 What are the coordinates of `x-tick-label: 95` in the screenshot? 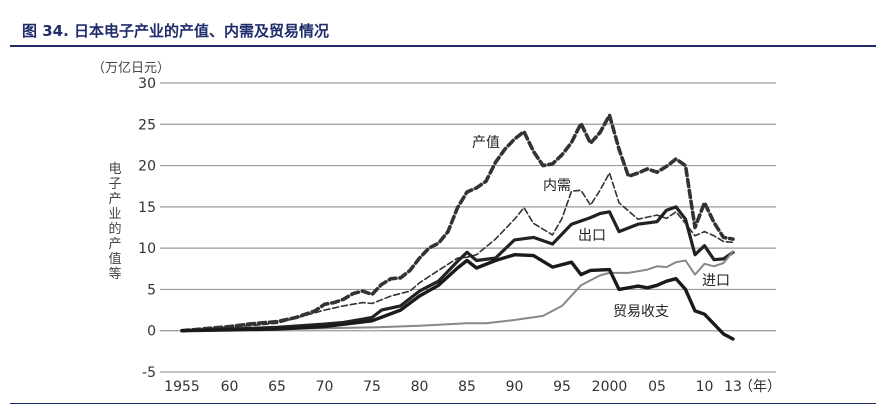 It's located at (562, 387).